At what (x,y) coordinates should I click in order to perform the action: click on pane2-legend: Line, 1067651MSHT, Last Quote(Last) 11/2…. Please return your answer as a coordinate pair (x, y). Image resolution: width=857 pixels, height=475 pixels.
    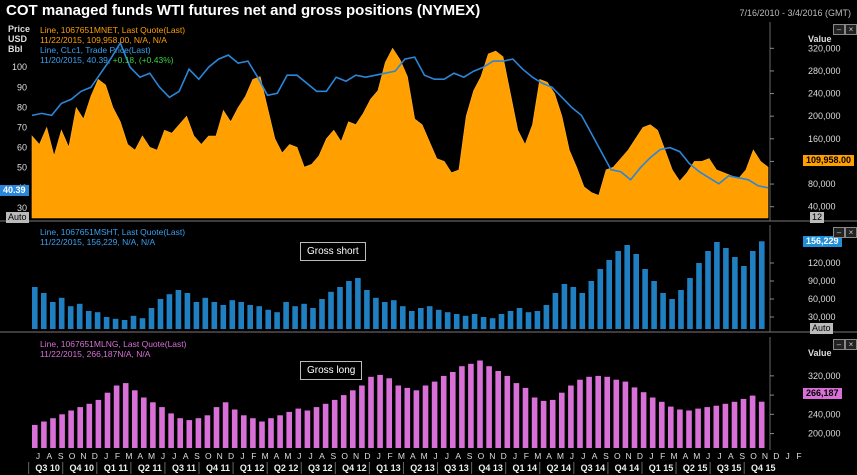
    Looking at the image, I should click on (112, 237).